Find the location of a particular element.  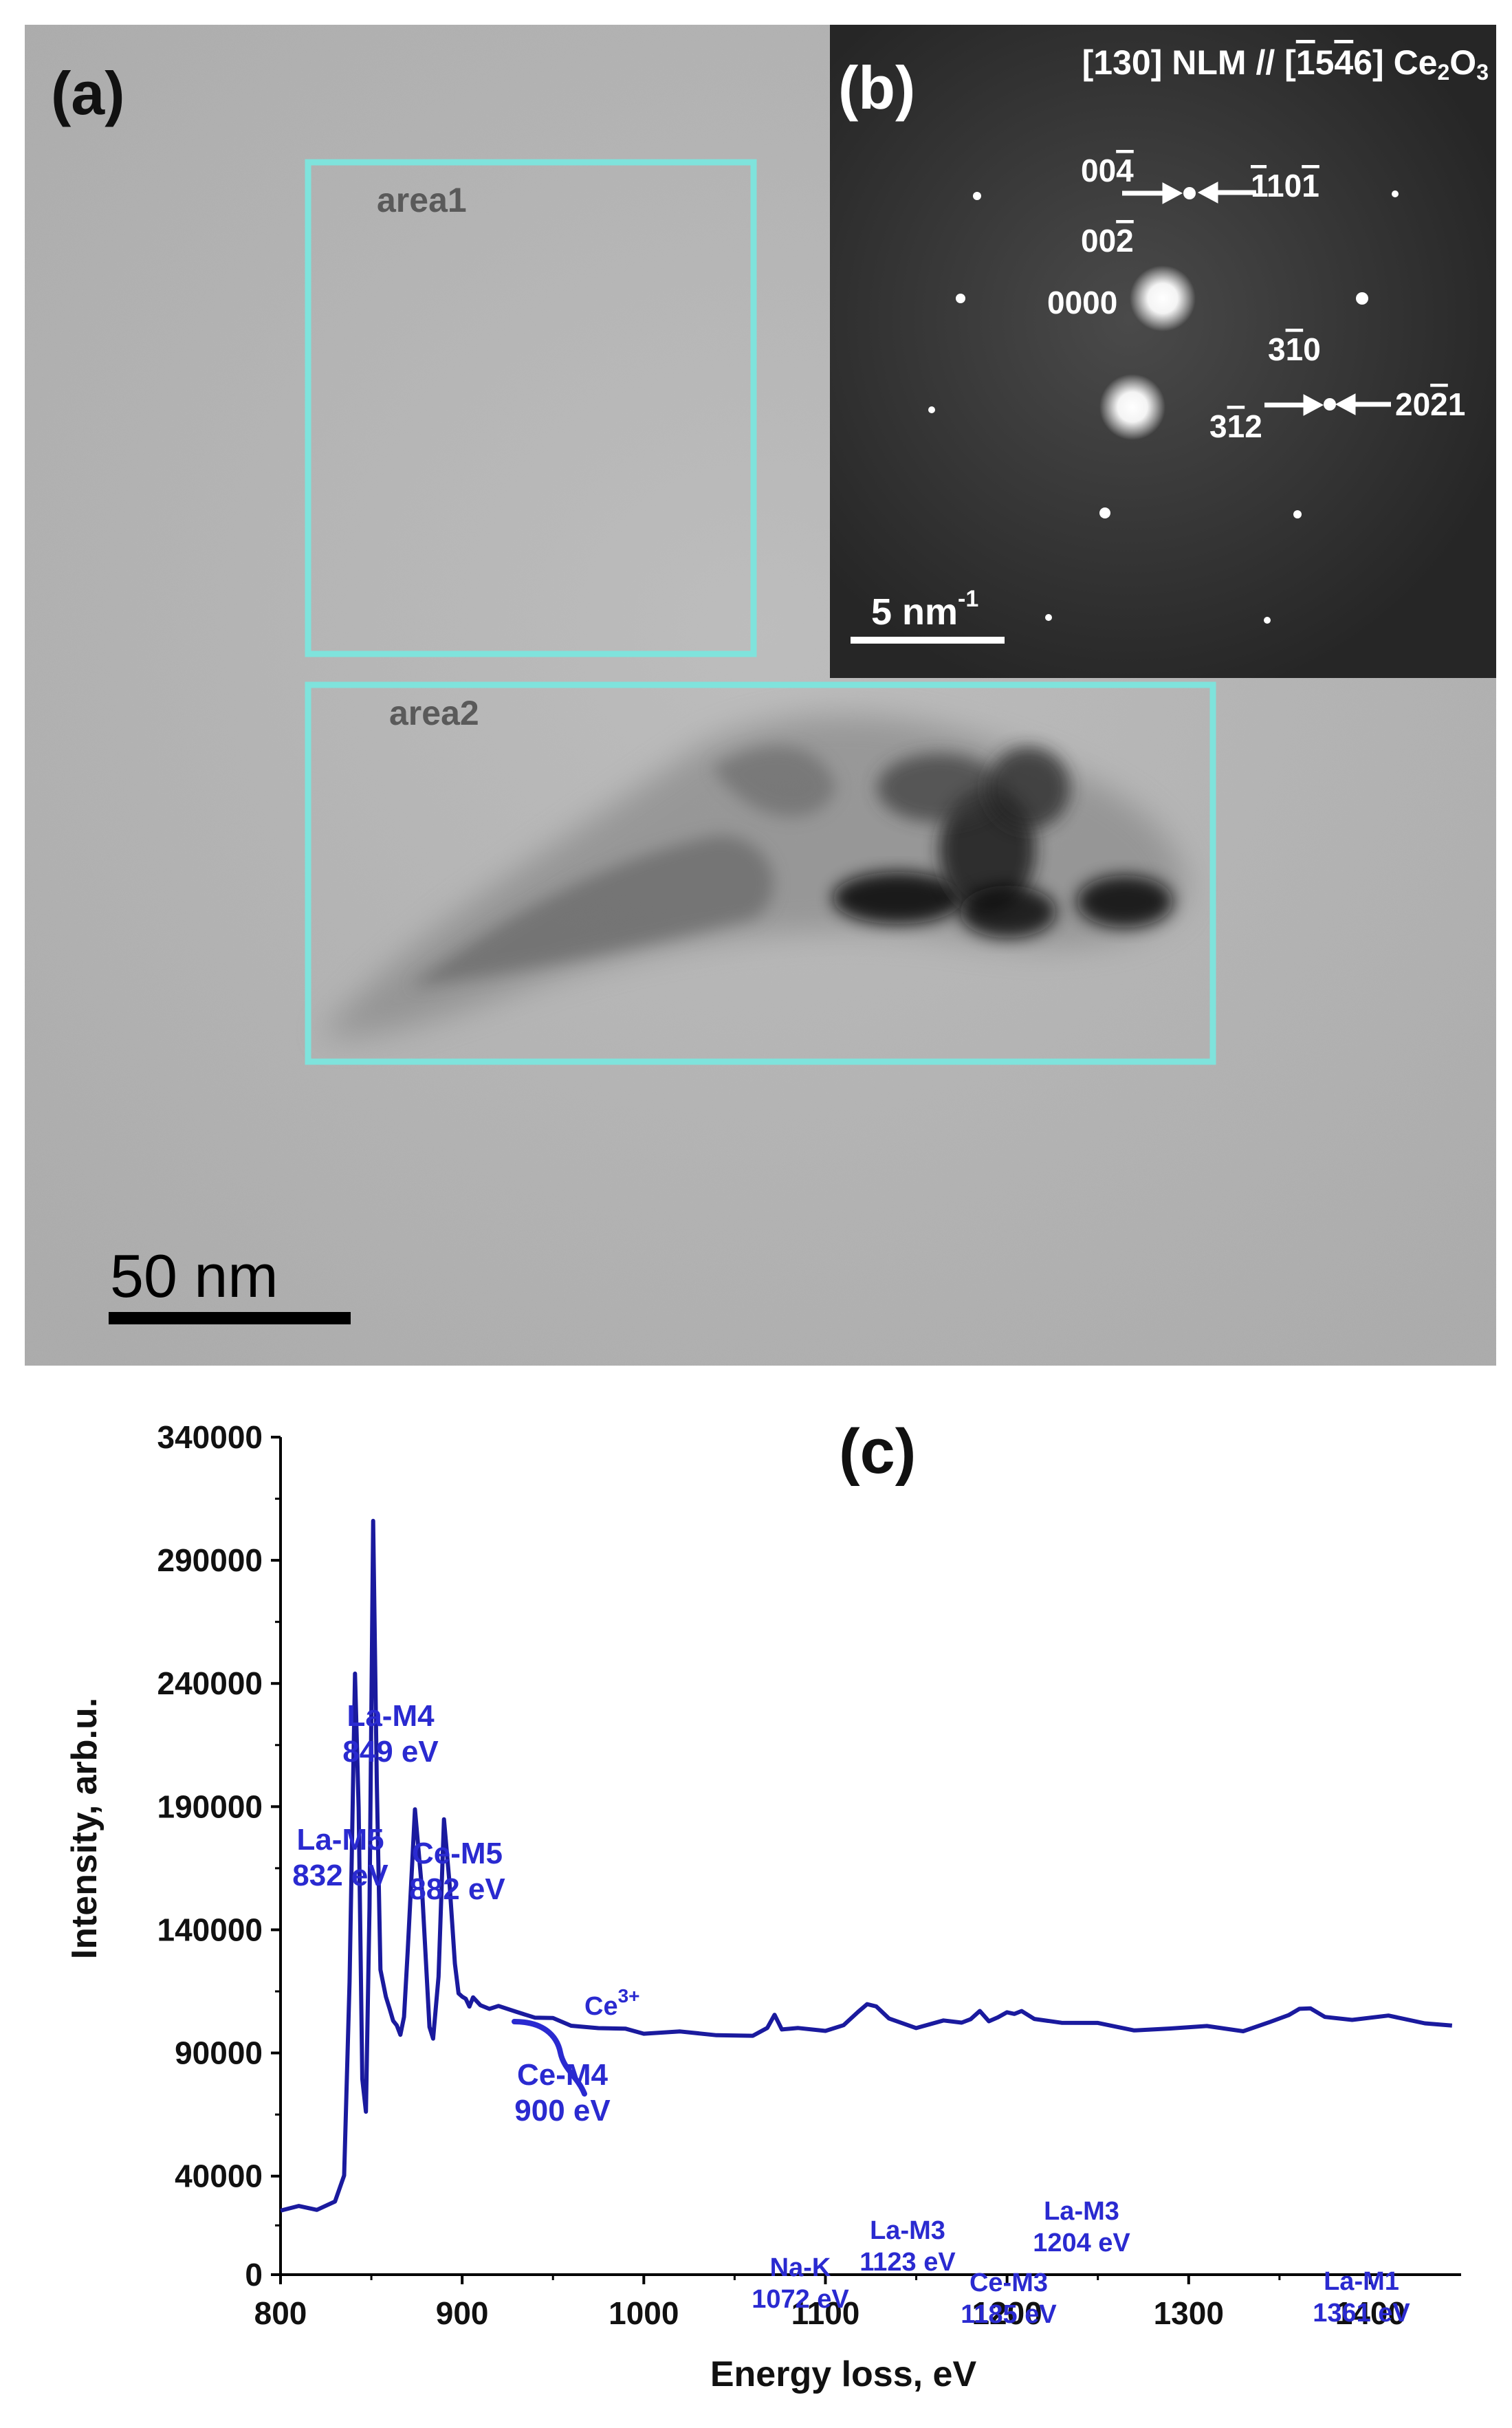

reflection-label-002: 002 is located at coordinates (1107, 241).